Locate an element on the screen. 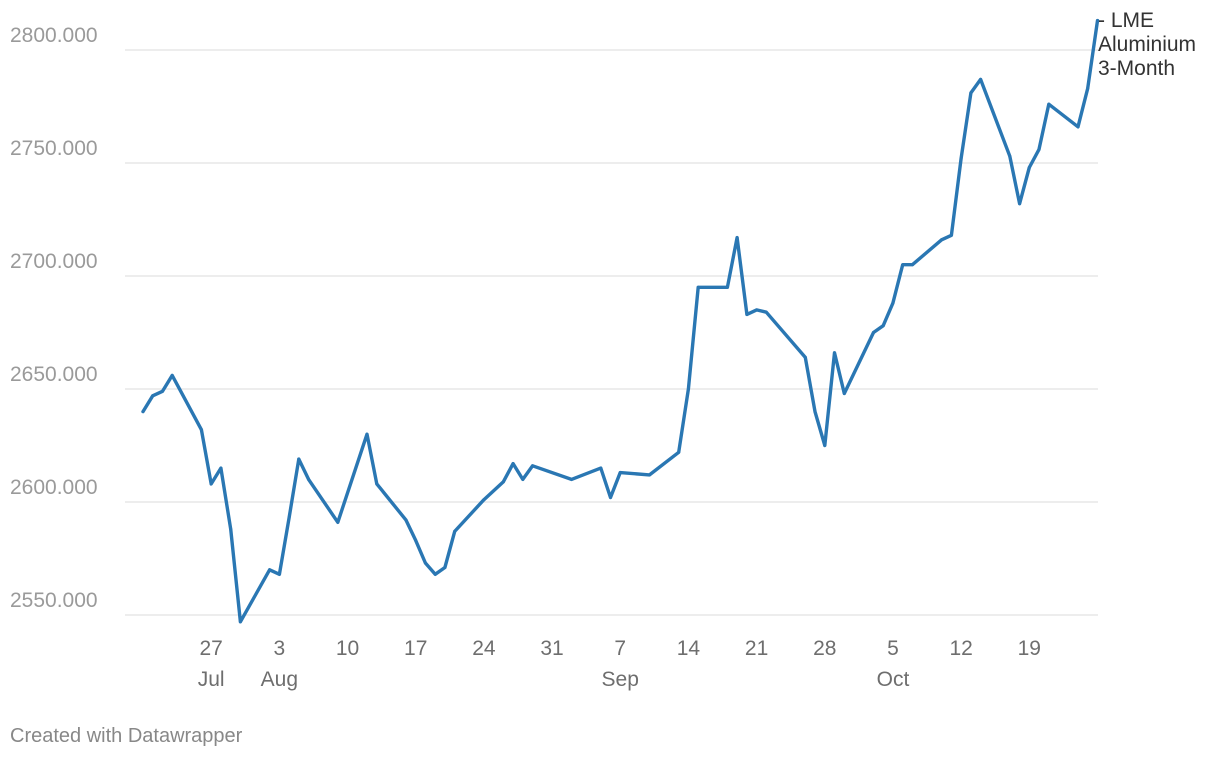 This screenshot has height=760, width=1220. x-tick-label: 28 is located at coordinates (824, 648).